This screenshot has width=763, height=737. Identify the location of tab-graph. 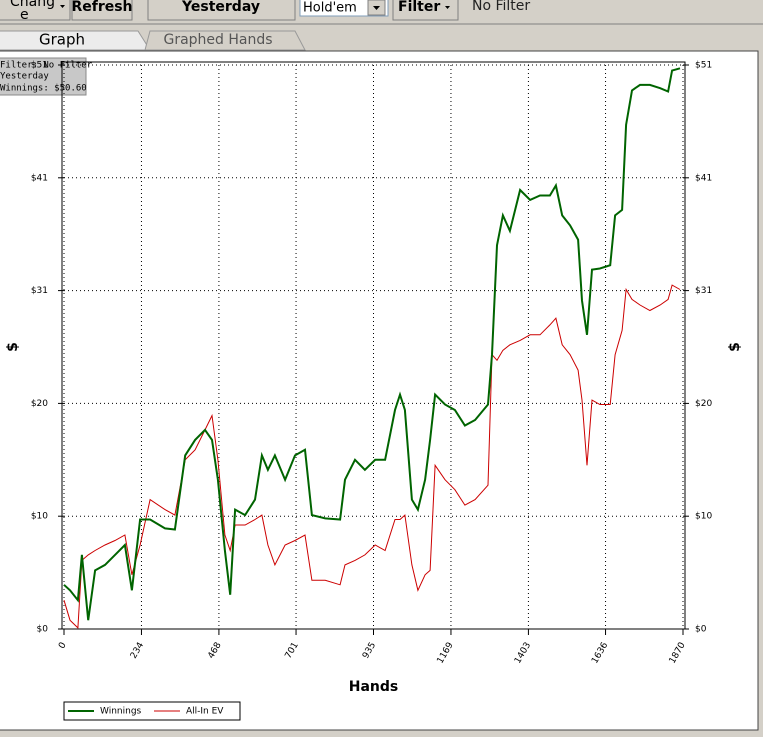
(75, 40).